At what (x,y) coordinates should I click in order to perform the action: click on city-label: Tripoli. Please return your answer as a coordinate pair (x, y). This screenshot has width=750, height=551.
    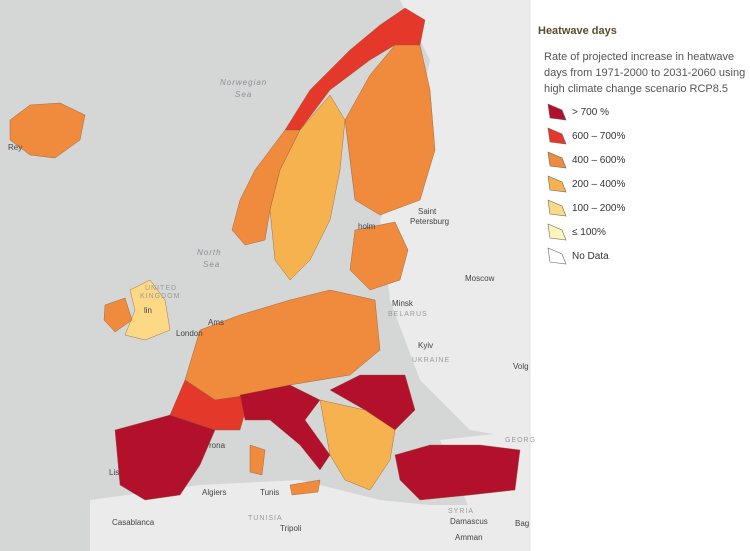
    Looking at the image, I should click on (291, 528).